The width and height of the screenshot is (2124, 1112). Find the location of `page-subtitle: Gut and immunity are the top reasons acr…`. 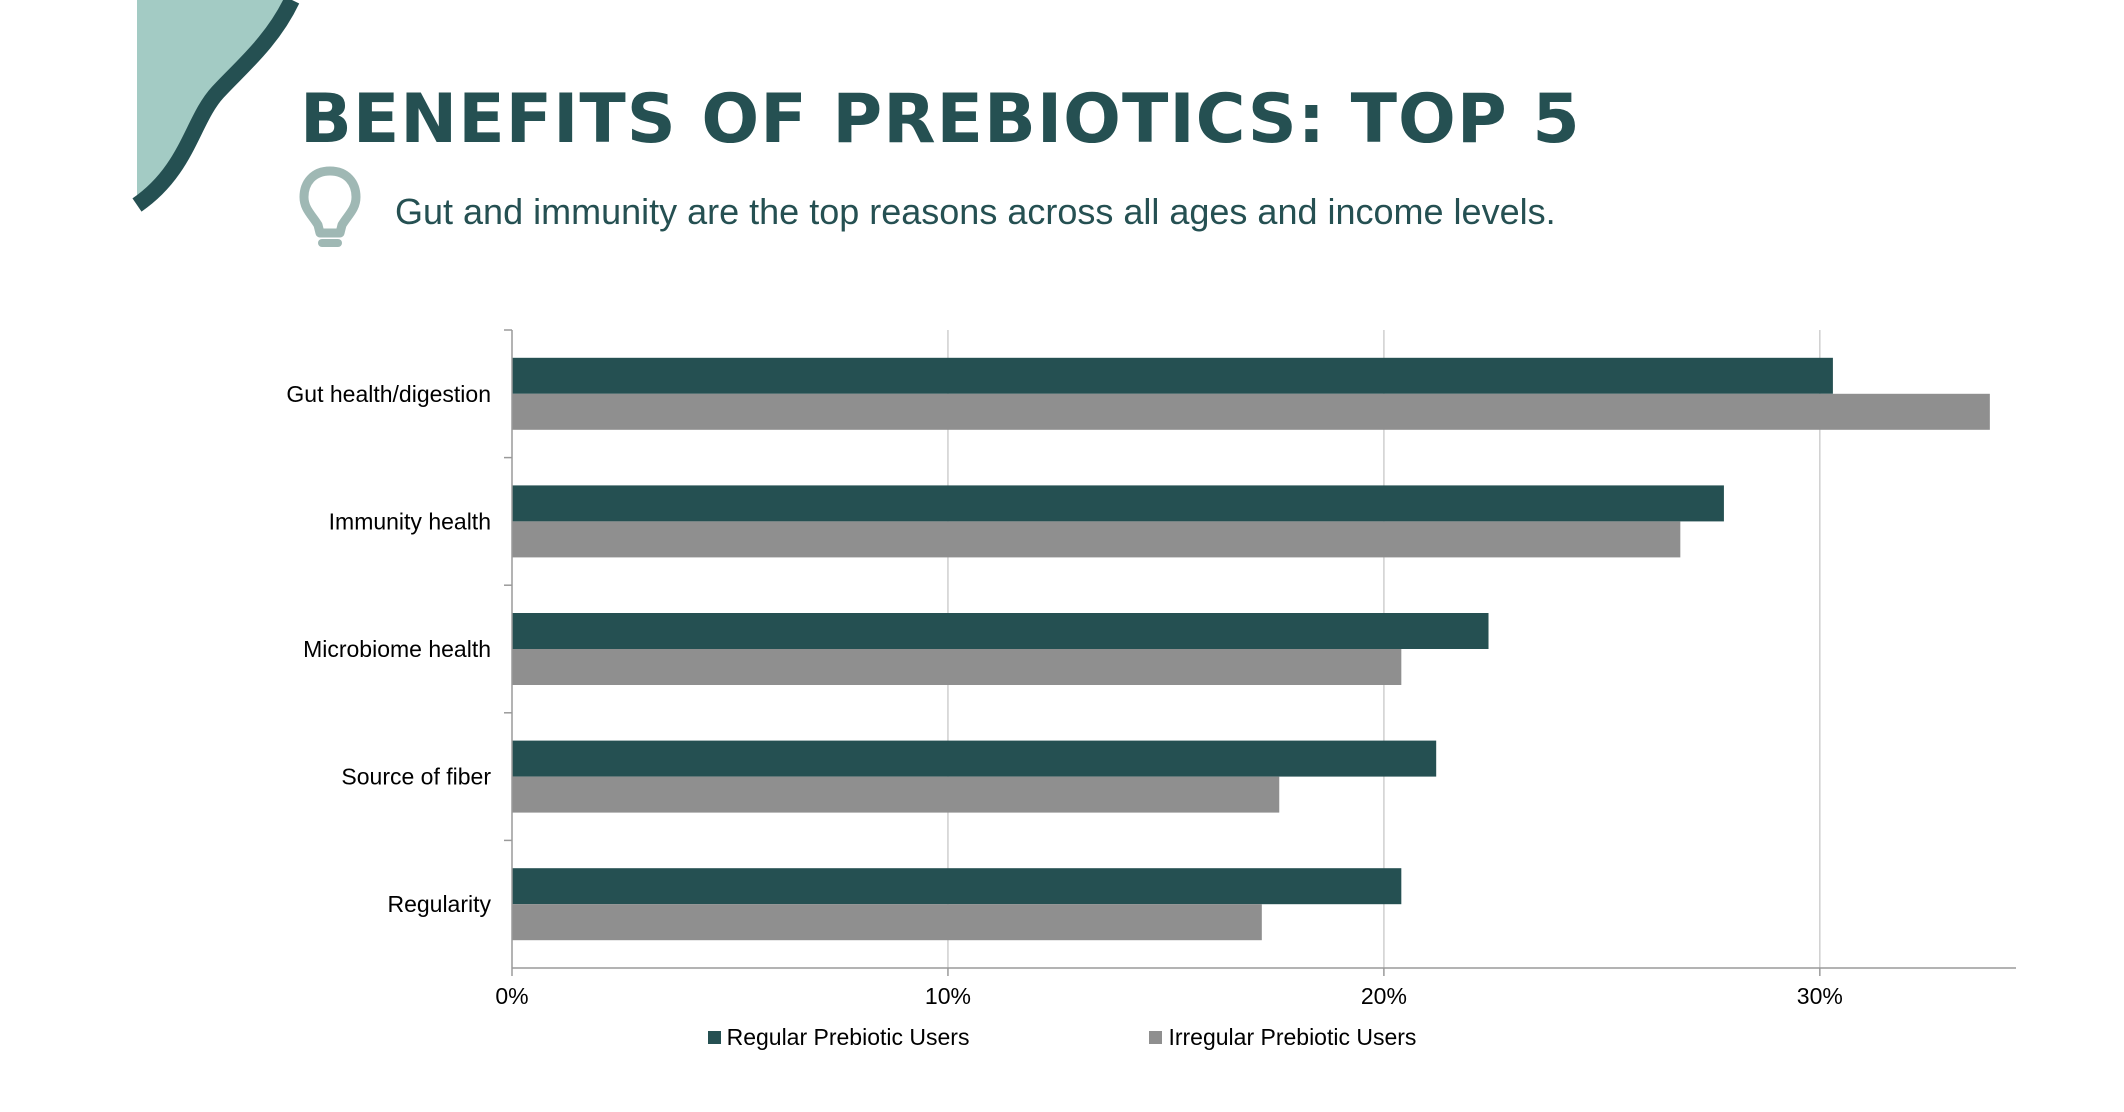

page-subtitle: Gut and immunity are the top reasons acr… is located at coordinates (975, 211).